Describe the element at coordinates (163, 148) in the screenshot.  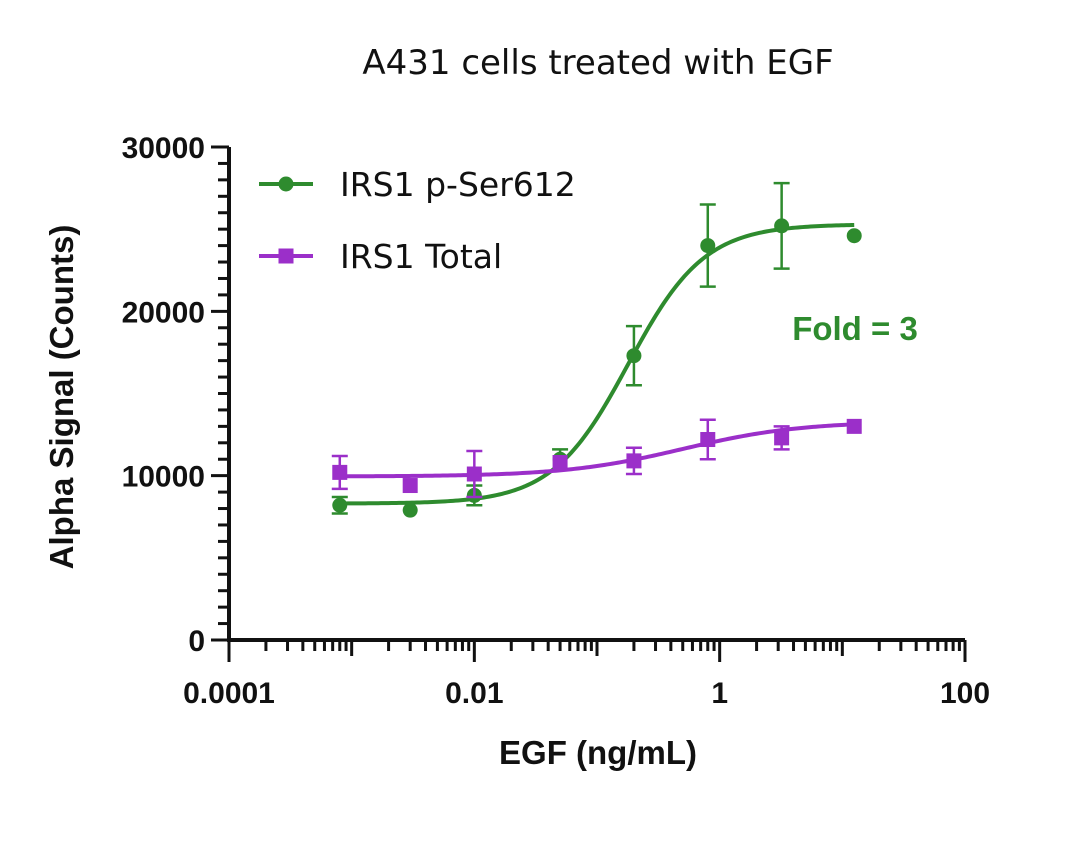
I see `y-tick-label: 30000` at that location.